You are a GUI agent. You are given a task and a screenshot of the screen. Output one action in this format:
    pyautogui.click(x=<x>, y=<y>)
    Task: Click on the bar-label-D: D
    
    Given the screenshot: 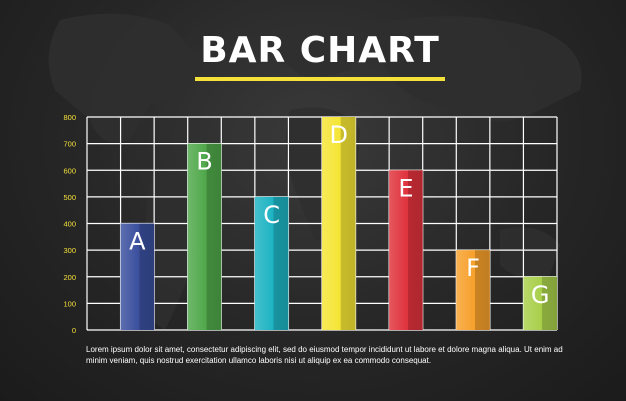 What is the action you would take?
    pyautogui.click(x=339, y=135)
    